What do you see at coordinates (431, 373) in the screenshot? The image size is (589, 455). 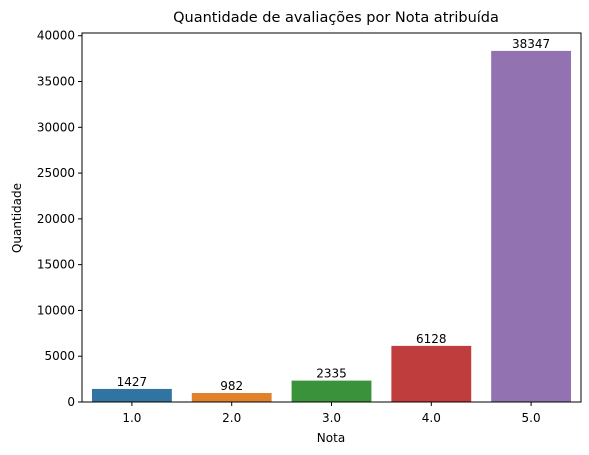 I see `bar-4.0` at bounding box center [431, 373].